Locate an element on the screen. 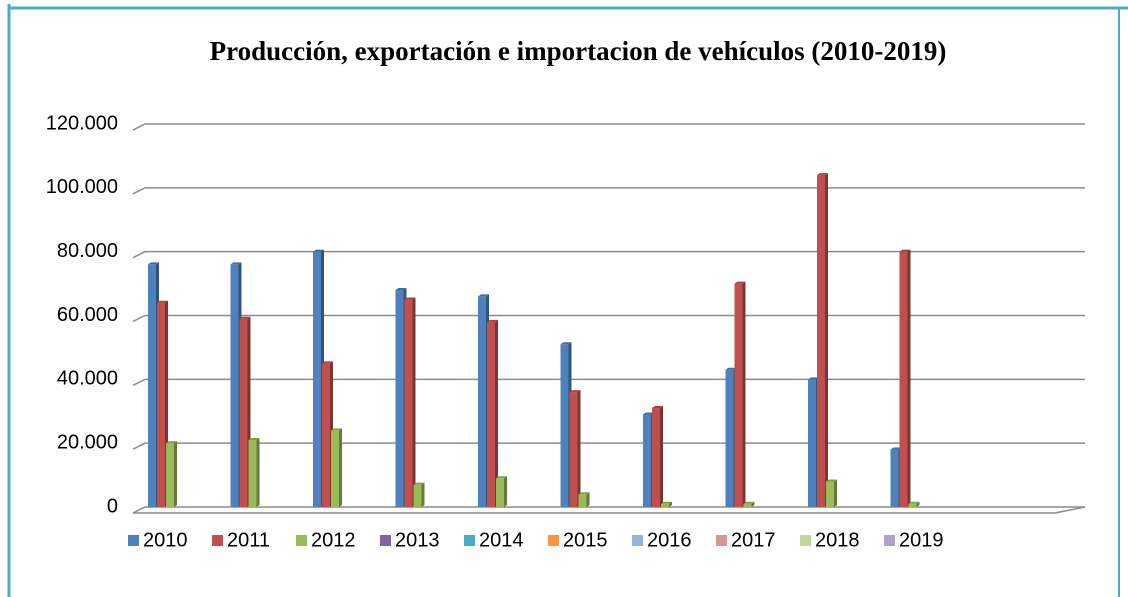  y-tick-label: 40.000 is located at coordinates (87, 379).